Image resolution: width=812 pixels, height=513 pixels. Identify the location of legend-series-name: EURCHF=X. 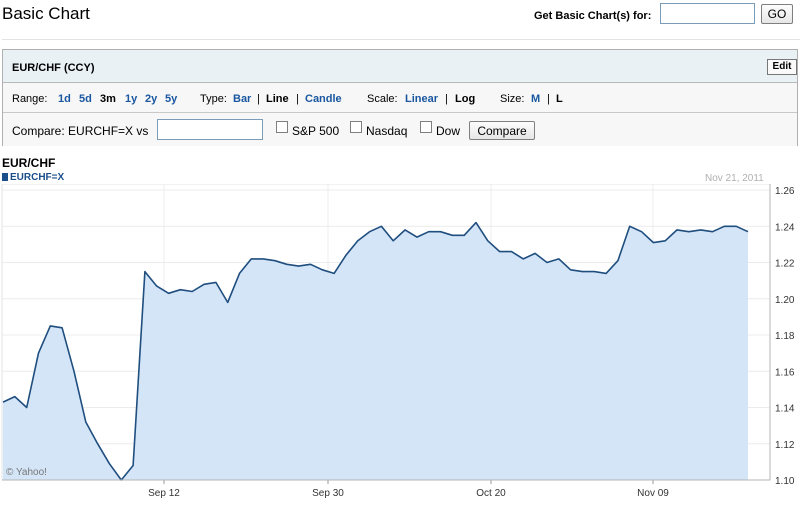
(37, 177).